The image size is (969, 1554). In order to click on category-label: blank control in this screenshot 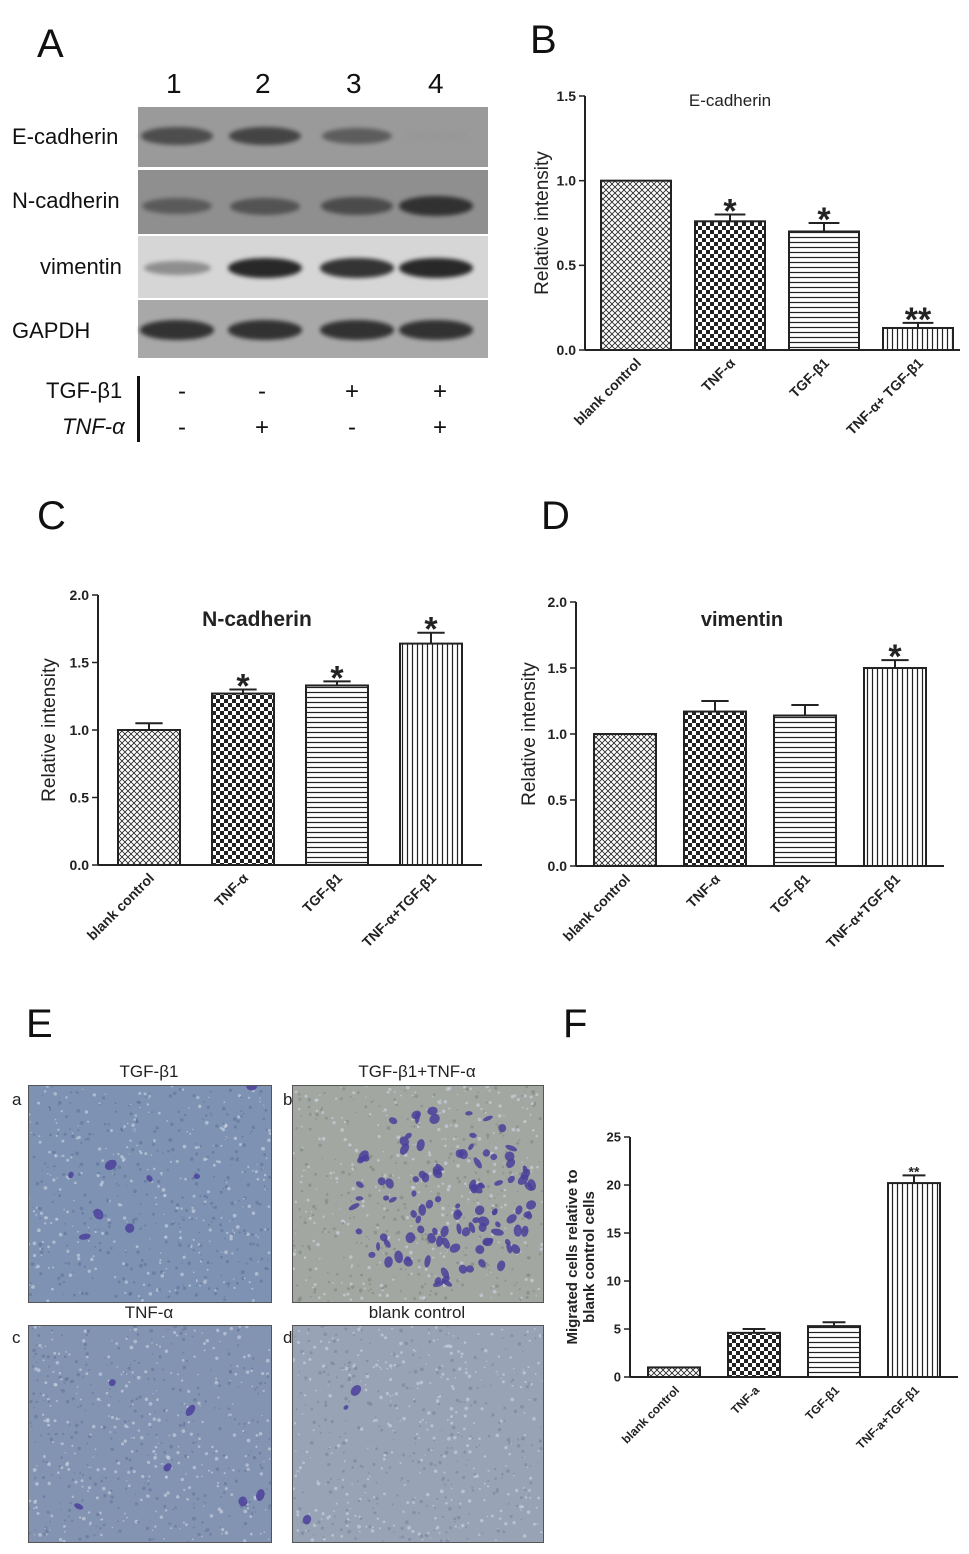, I will do `click(596, 907)`.